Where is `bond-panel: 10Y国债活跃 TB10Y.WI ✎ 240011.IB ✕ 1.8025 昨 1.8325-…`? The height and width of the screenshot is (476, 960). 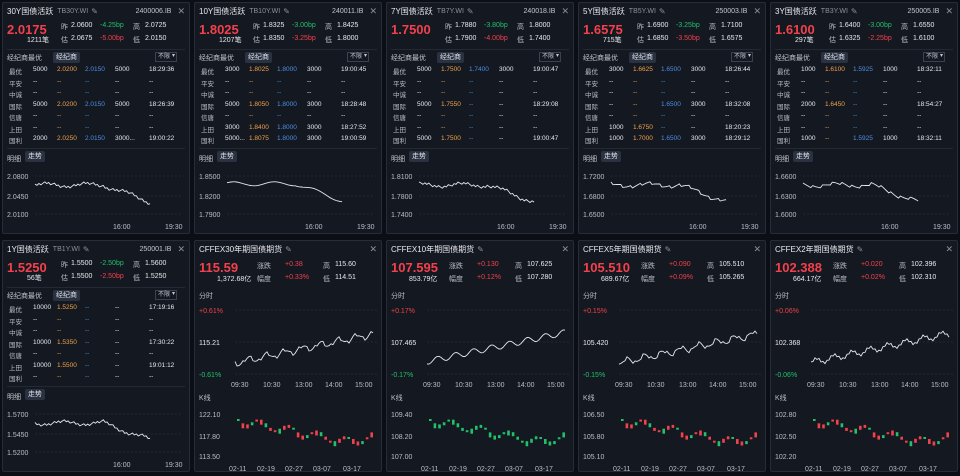 bond-panel: 10Y国债活跃 TB10Y.WI ✎ 240011.IB ✕ 1.8025 昨 1.8325-… is located at coordinates (288, 118).